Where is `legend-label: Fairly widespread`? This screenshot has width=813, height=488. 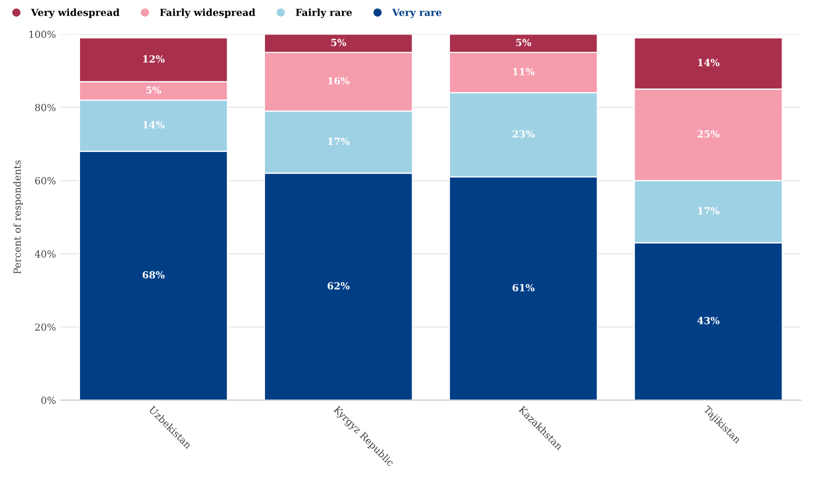
legend-label: Fairly widespread is located at coordinates (208, 13).